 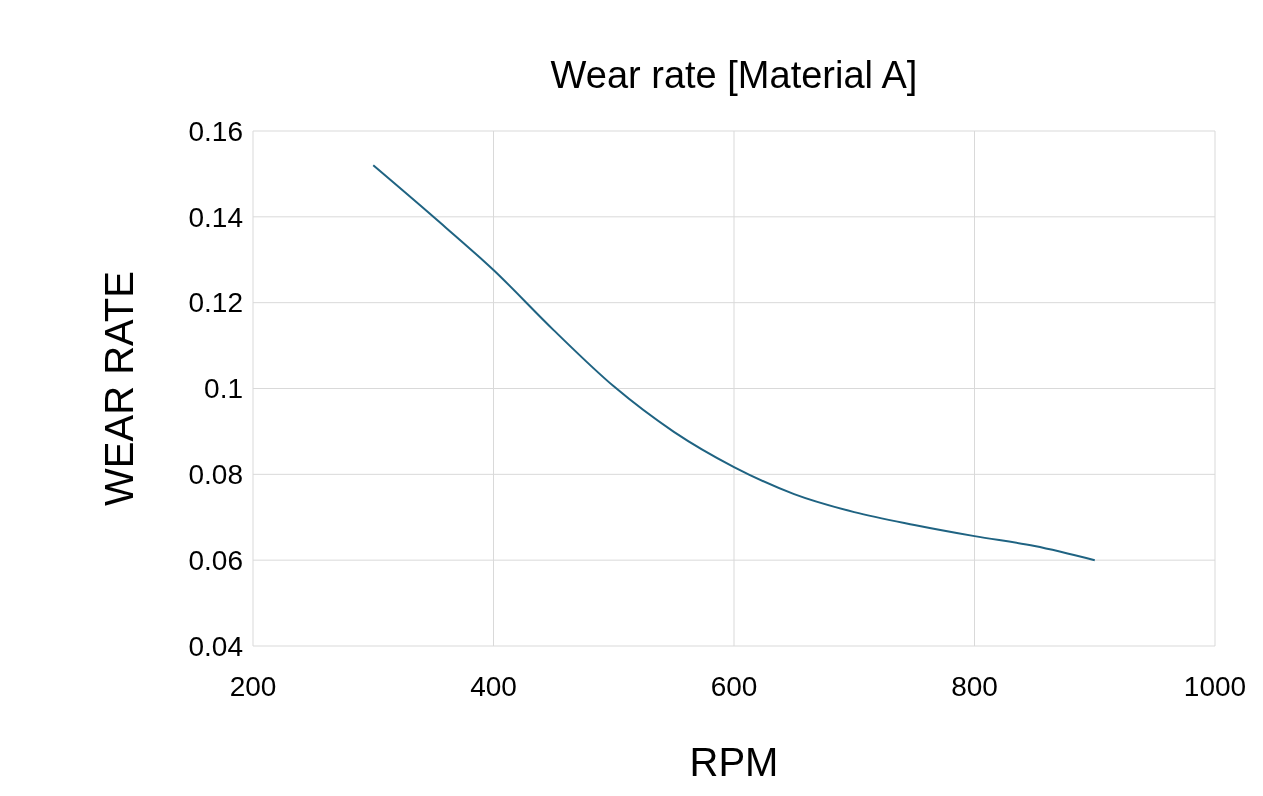 I want to click on y-tick-label: 0.04, so click(x=215, y=646).